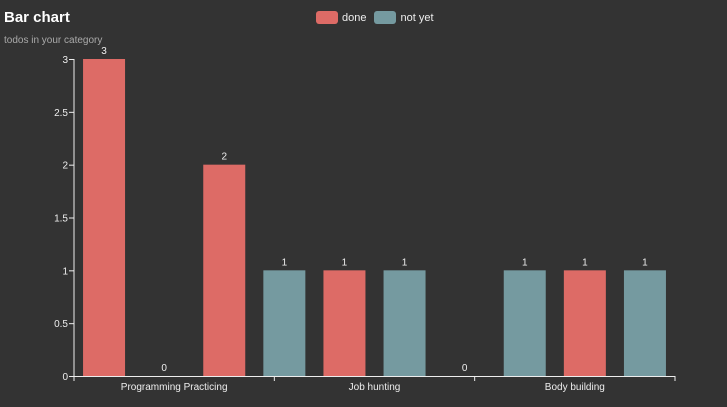 The height and width of the screenshot is (407, 727). Describe the element at coordinates (354, 17) in the screenshot. I see `legend-label-done: done` at that location.